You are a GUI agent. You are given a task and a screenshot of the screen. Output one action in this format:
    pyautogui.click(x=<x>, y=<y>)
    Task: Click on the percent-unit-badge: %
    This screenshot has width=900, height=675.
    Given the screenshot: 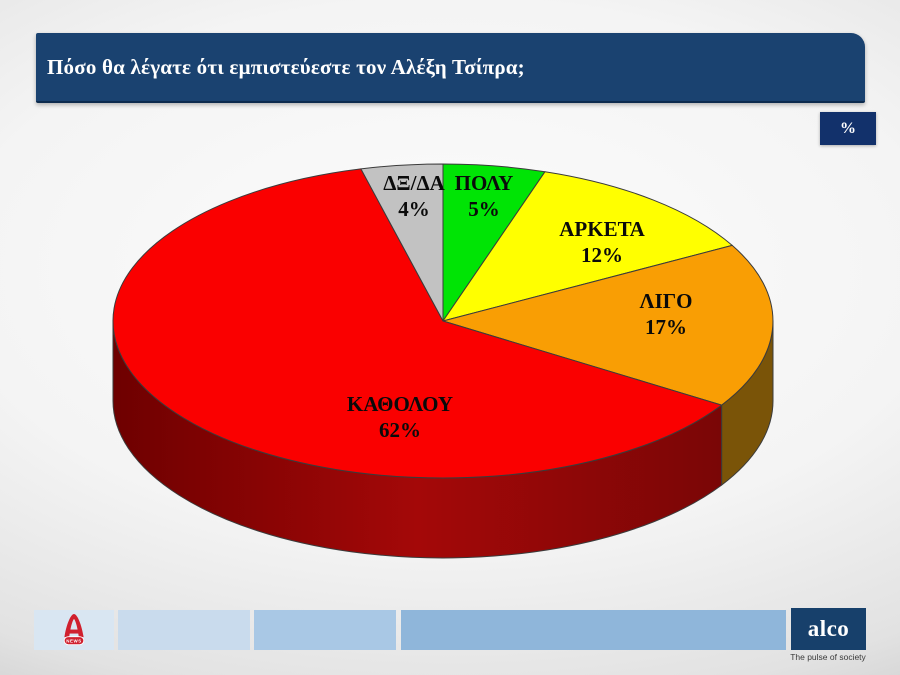 What is the action you would take?
    pyautogui.click(x=848, y=128)
    